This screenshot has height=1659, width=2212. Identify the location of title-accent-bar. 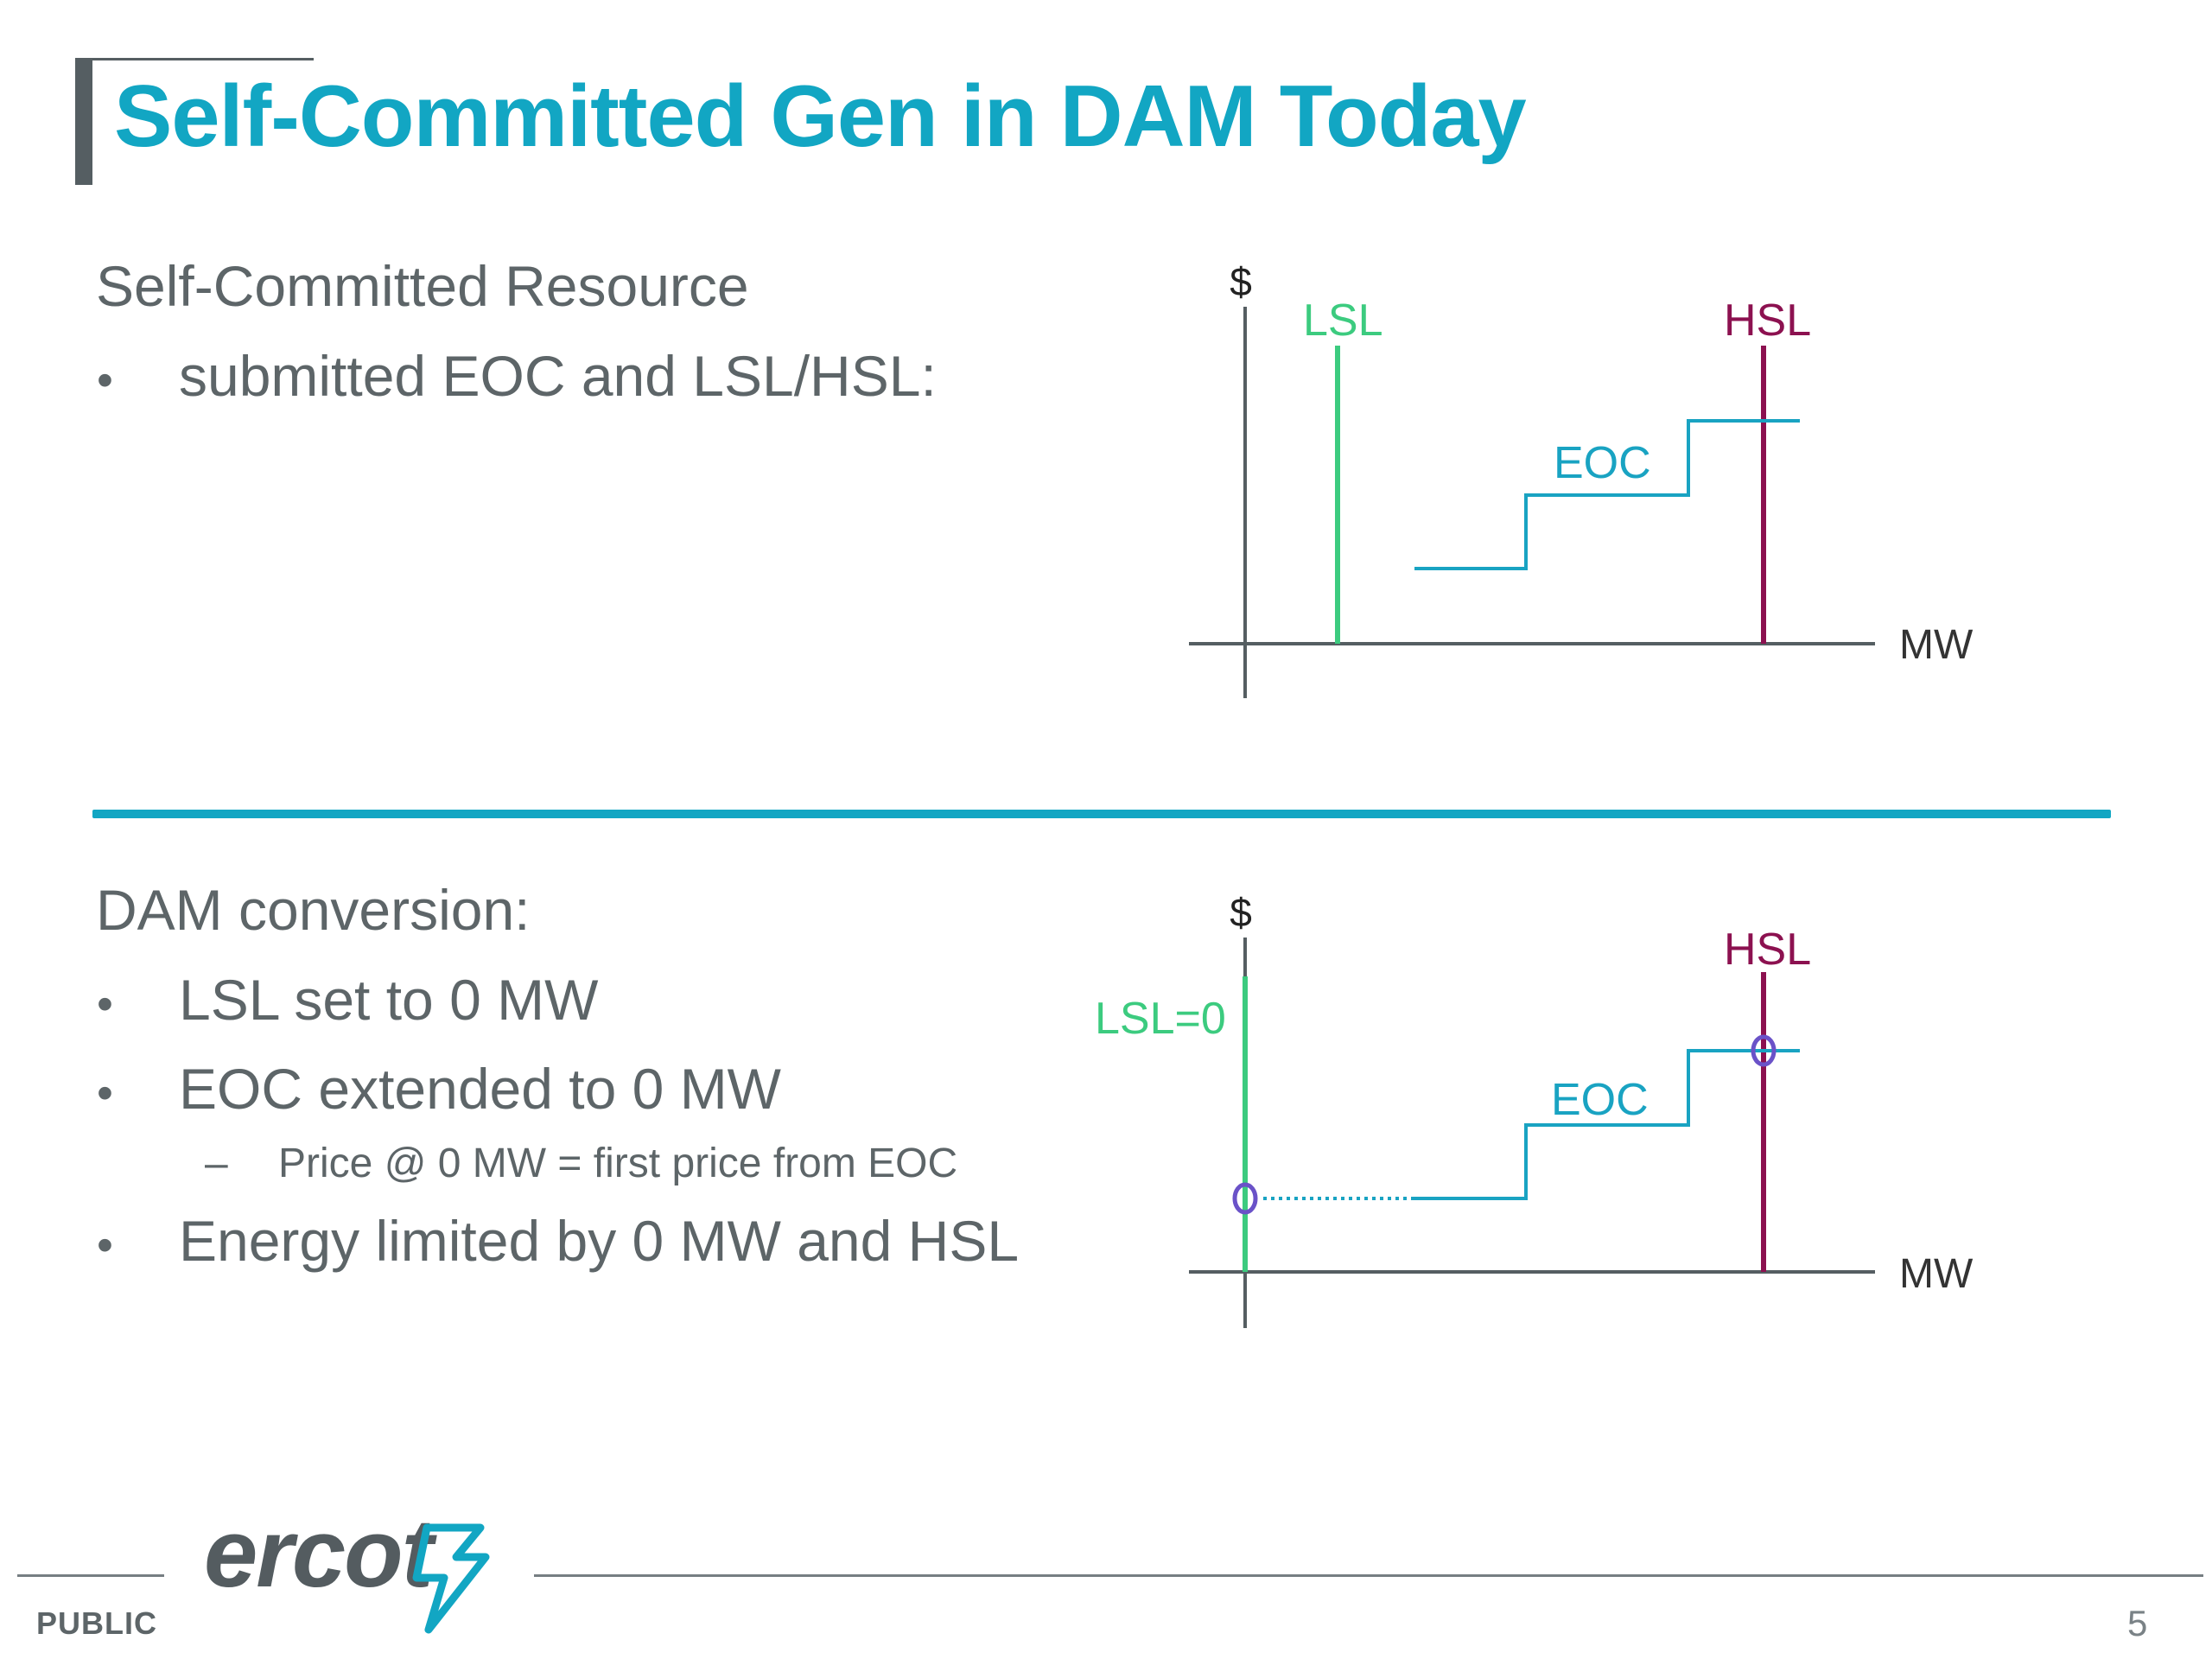
(83, 122).